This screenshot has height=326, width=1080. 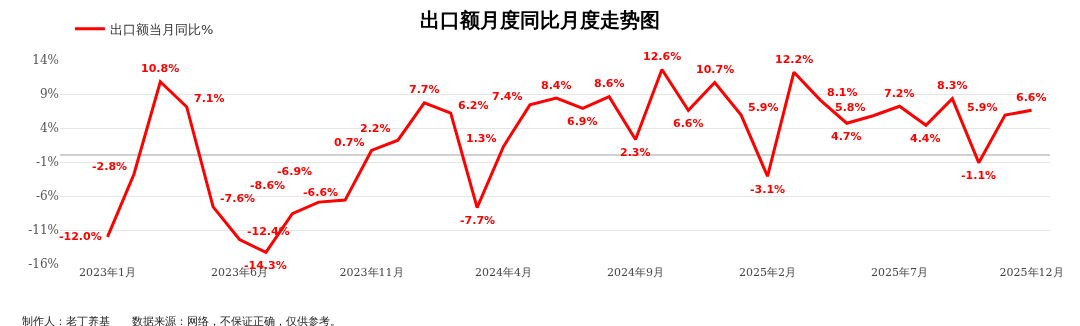 I want to click on data-label: -6.9%, so click(x=295, y=171).